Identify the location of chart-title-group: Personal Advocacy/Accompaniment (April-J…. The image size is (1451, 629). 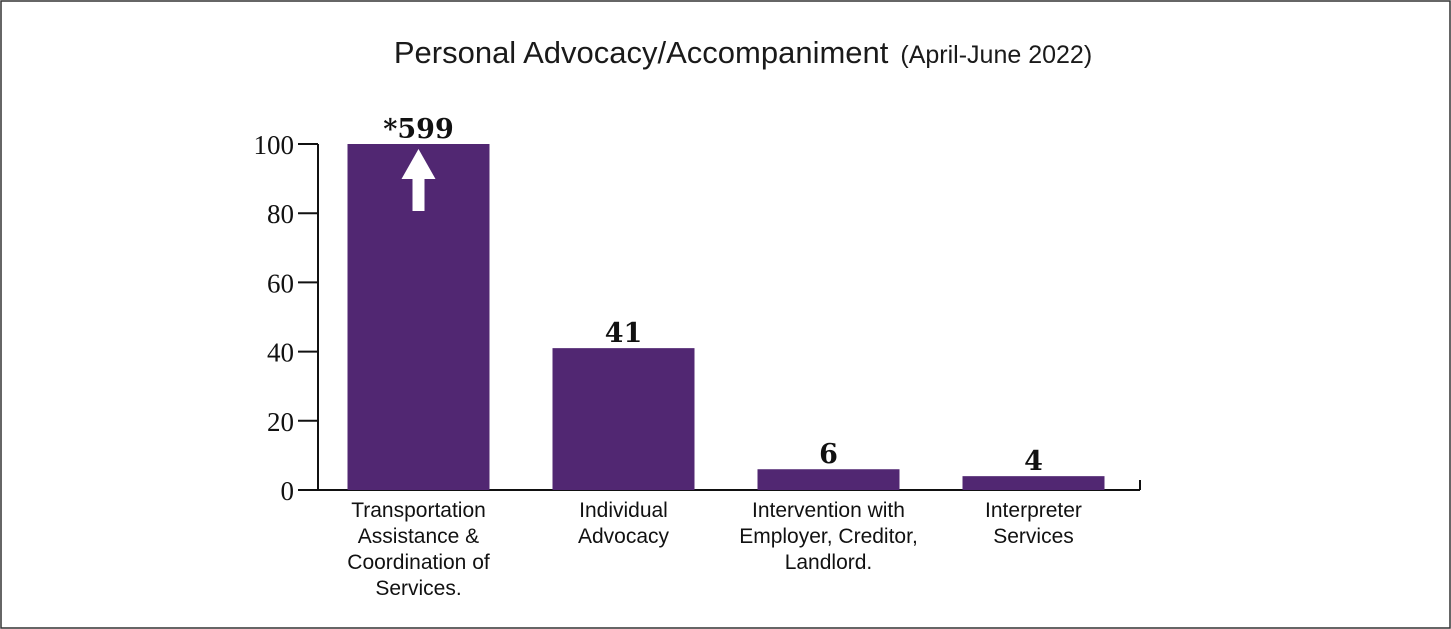
(743, 52).